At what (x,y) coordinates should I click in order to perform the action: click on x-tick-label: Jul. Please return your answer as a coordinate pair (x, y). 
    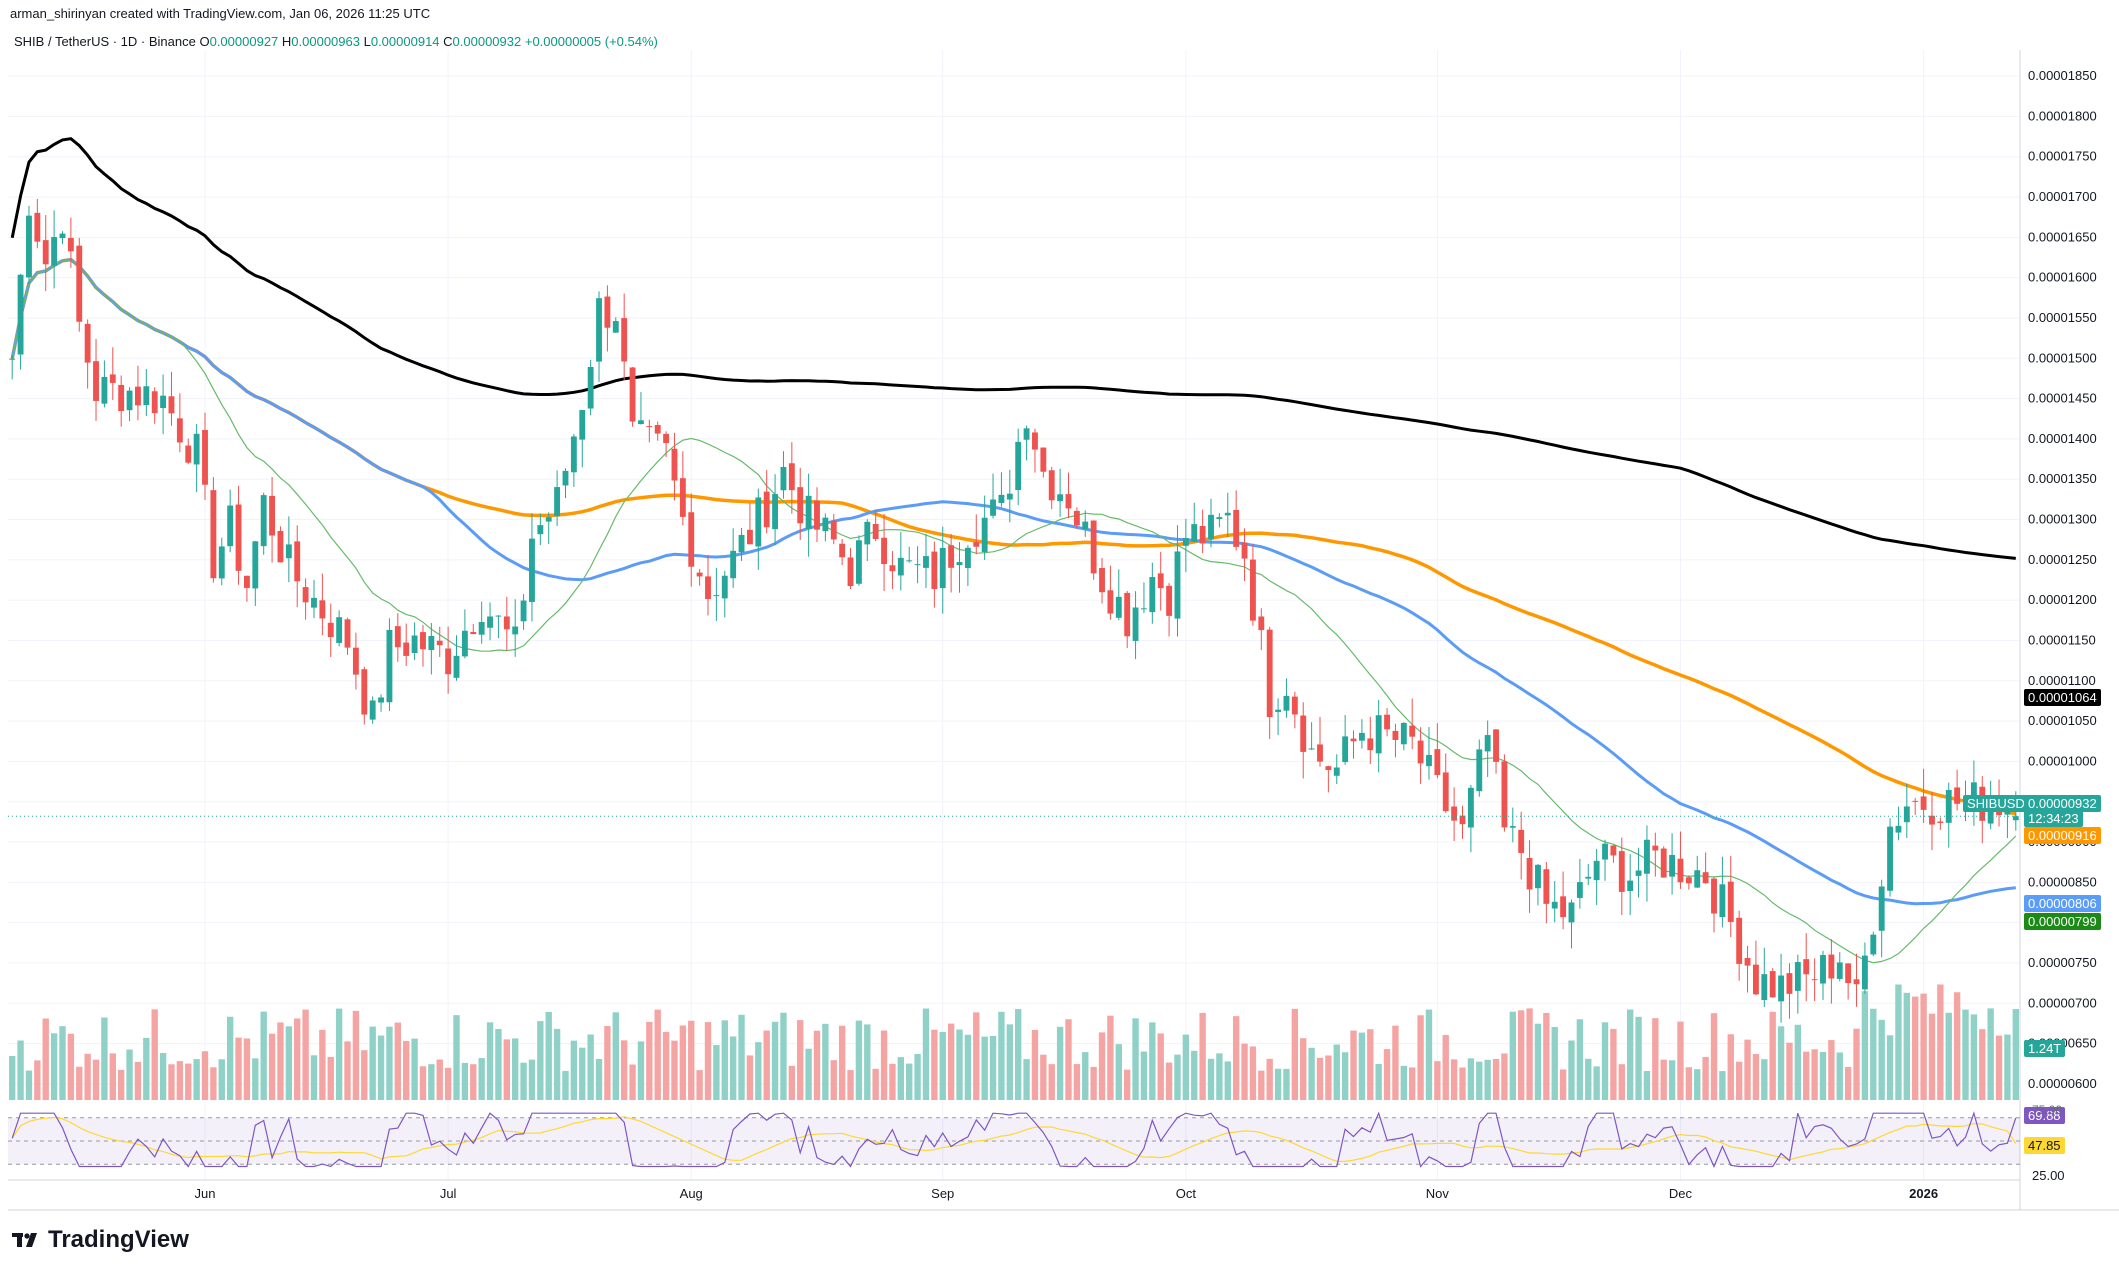
    Looking at the image, I should click on (448, 1193).